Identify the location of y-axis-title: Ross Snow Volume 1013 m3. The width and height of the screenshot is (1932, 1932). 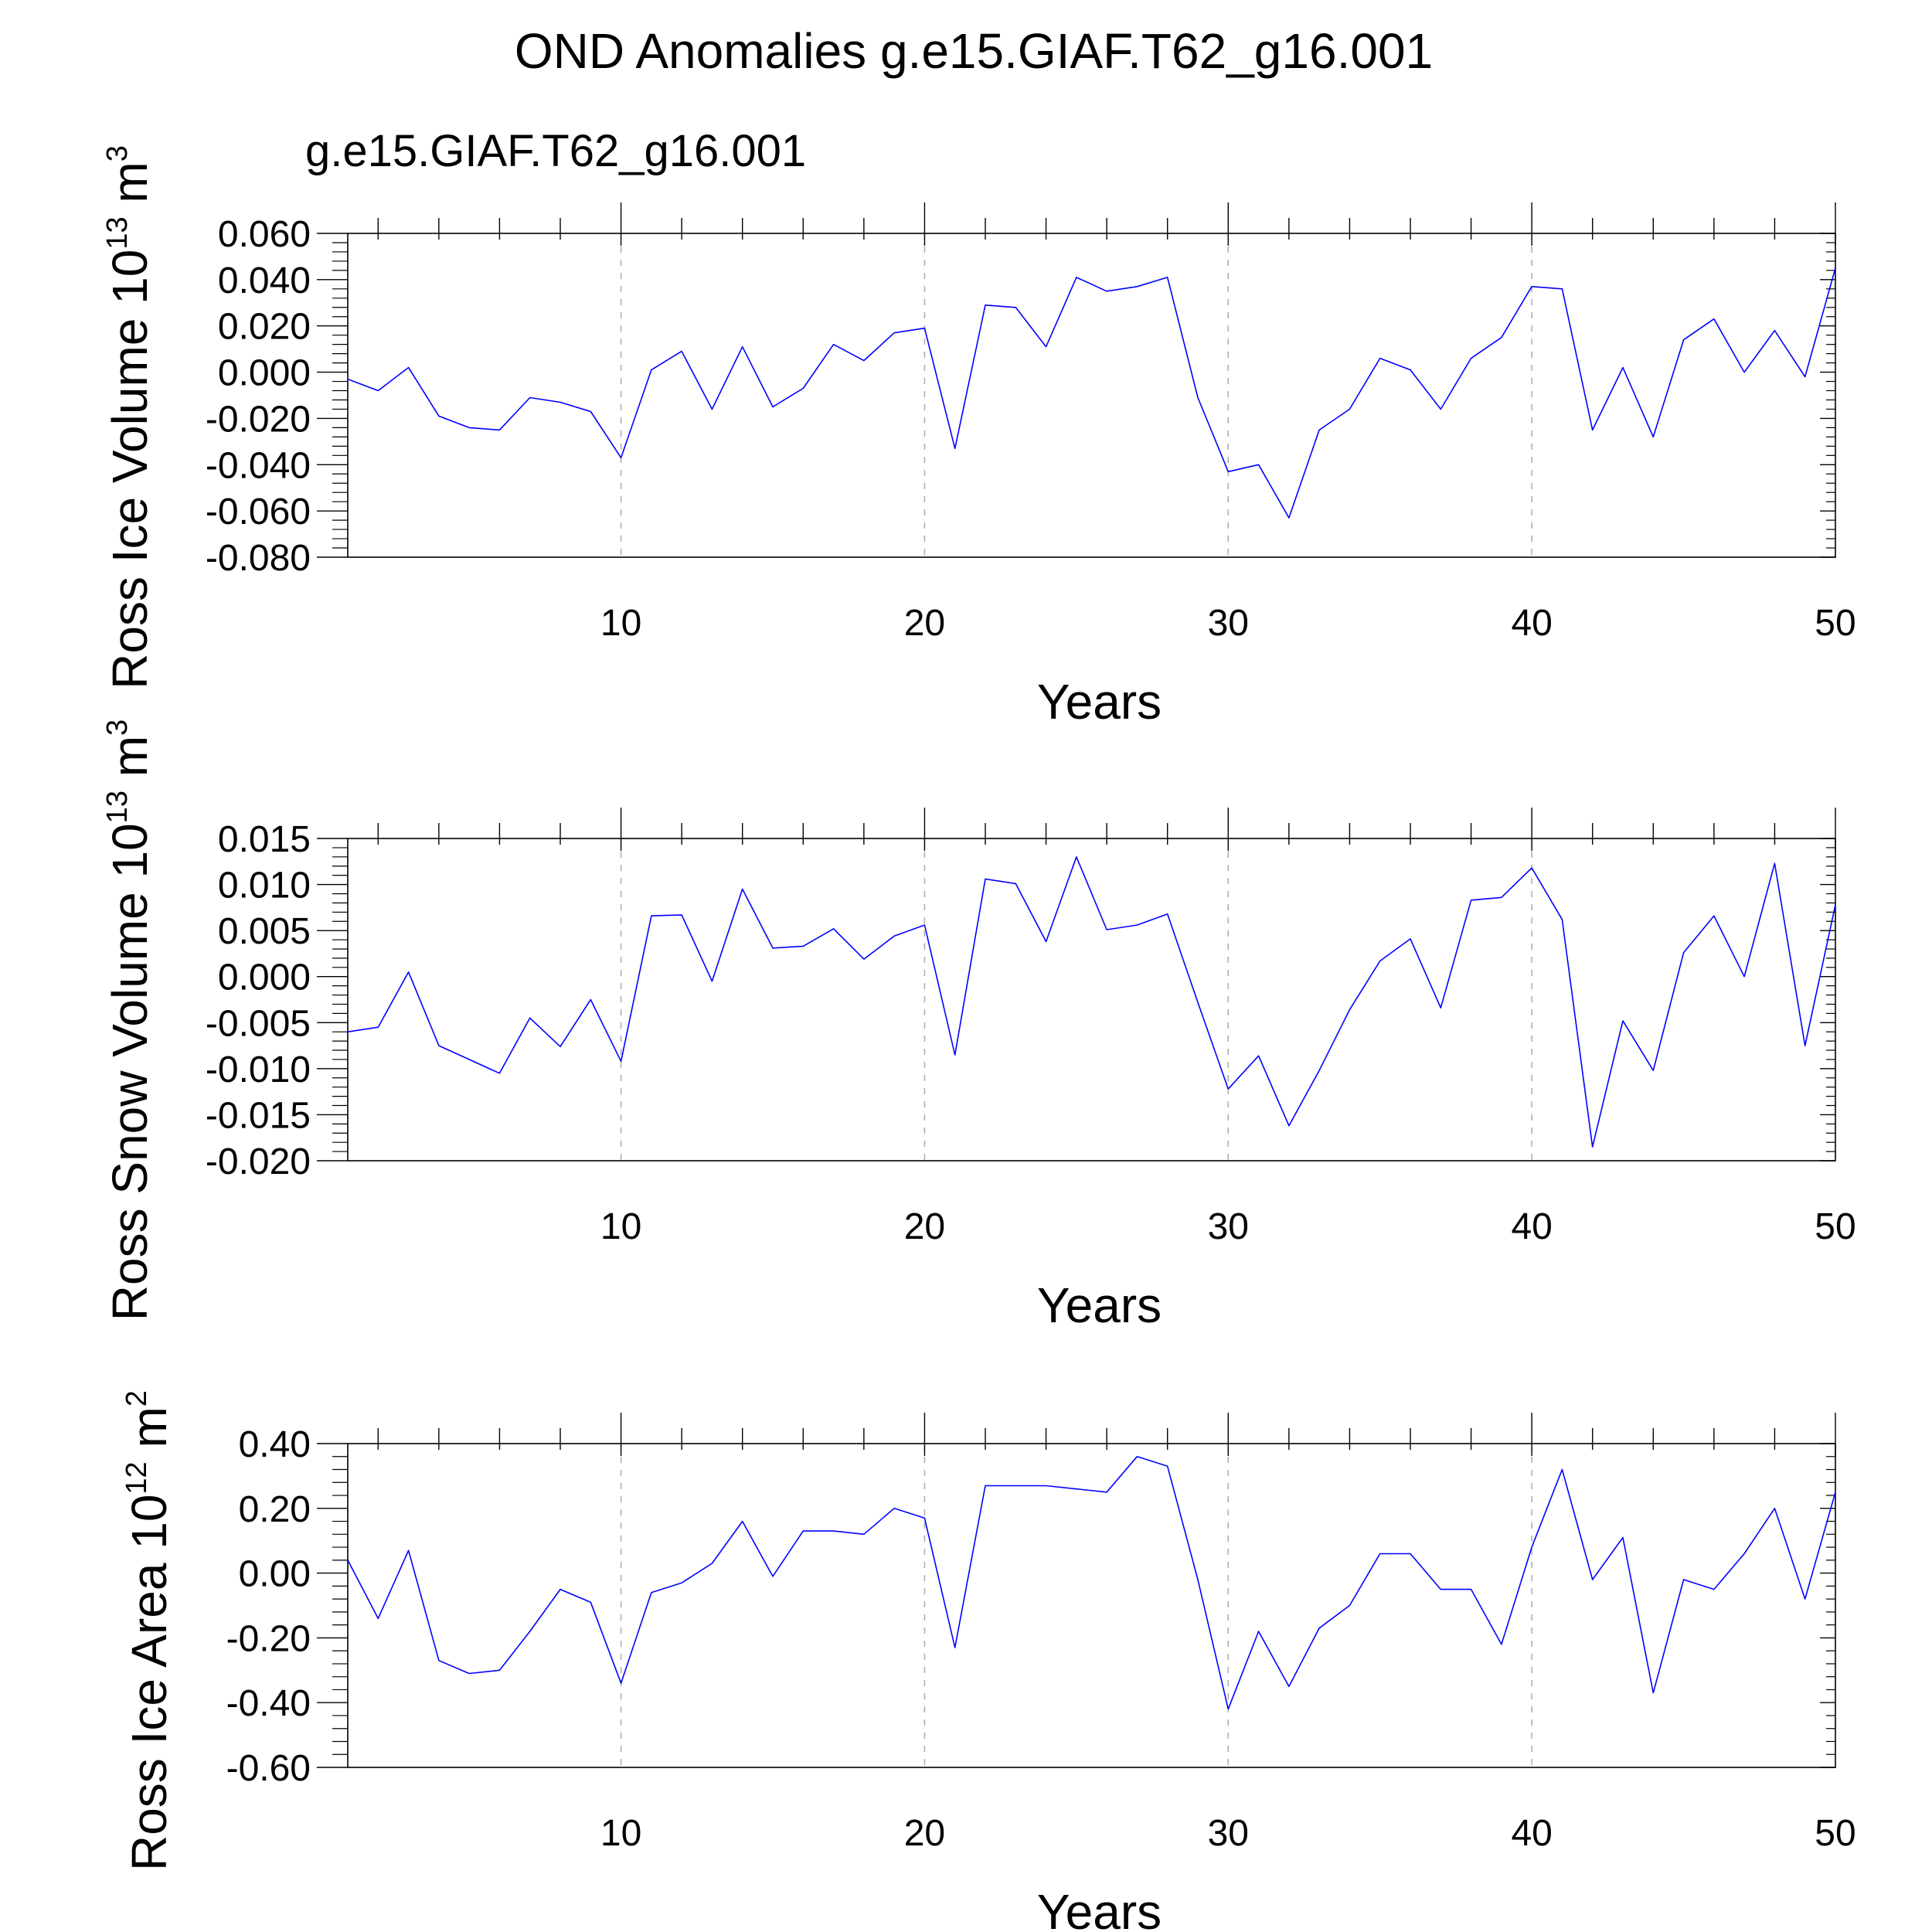
(129, 1020).